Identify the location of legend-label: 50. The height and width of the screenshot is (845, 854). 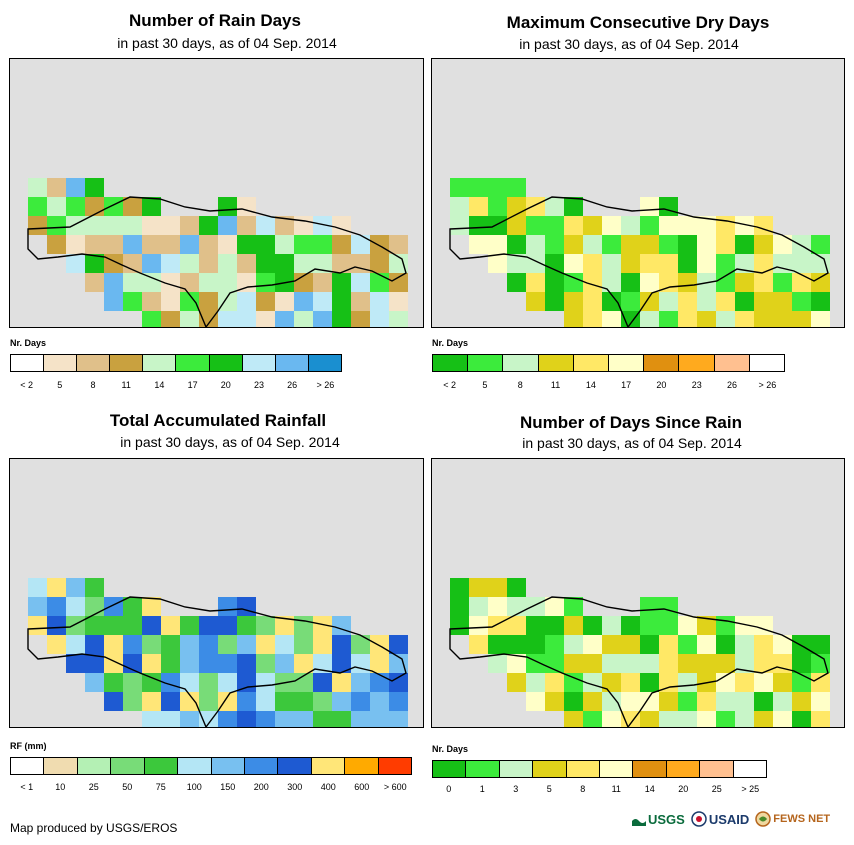
(127, 787).